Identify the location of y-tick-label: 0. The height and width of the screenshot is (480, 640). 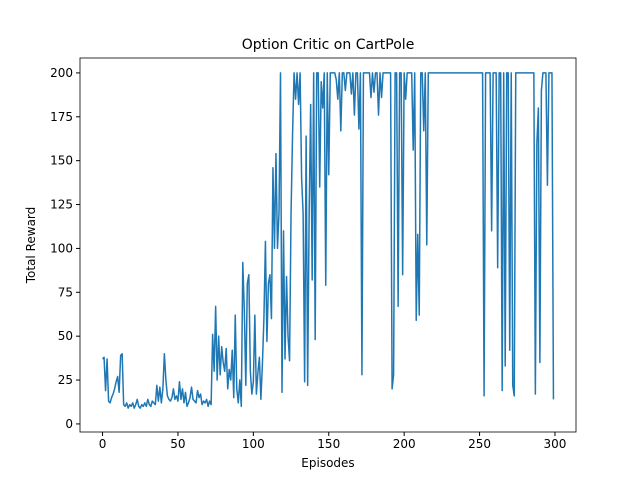
(69, 424).